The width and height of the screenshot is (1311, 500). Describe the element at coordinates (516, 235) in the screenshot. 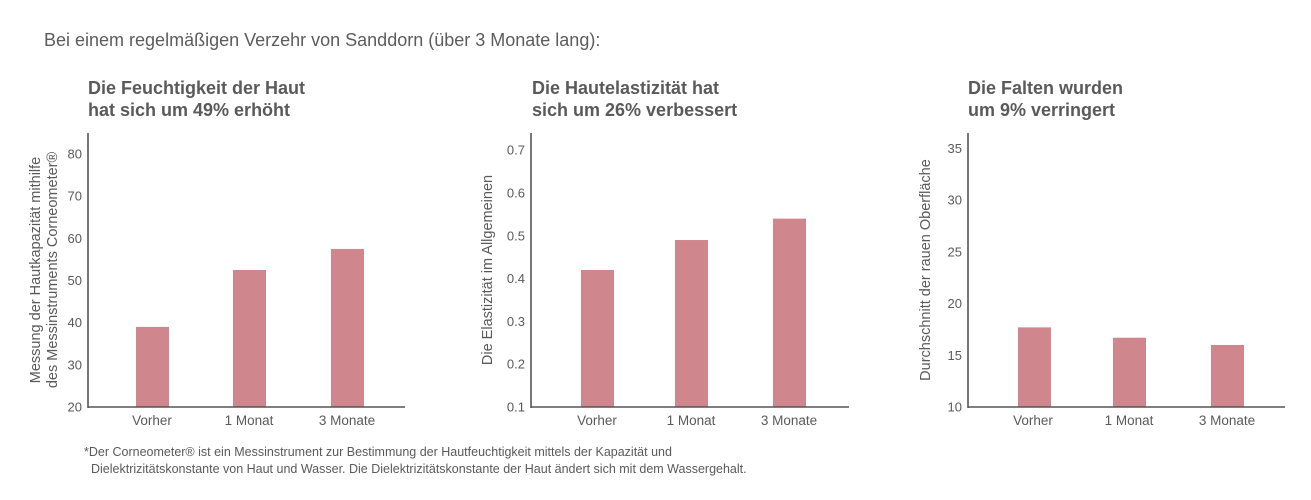

I see `y-tick-label: 0.5` at that location.